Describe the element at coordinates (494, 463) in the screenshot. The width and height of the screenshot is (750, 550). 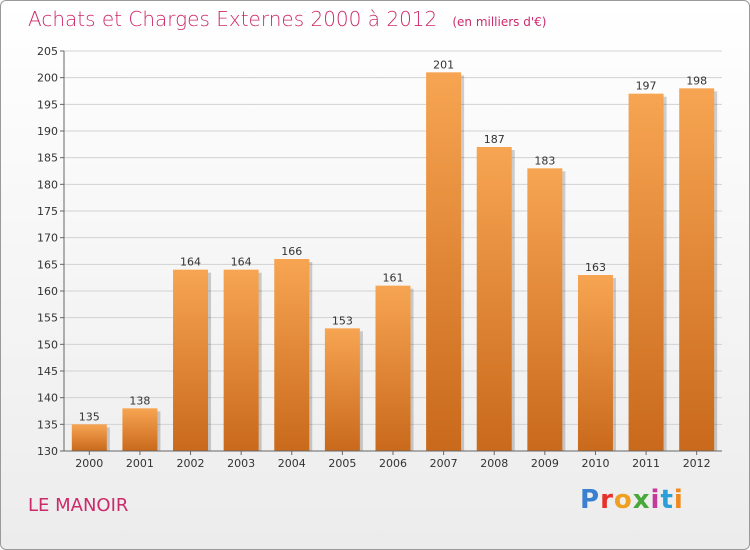
I see `x-tick-label: 2008` at that location.